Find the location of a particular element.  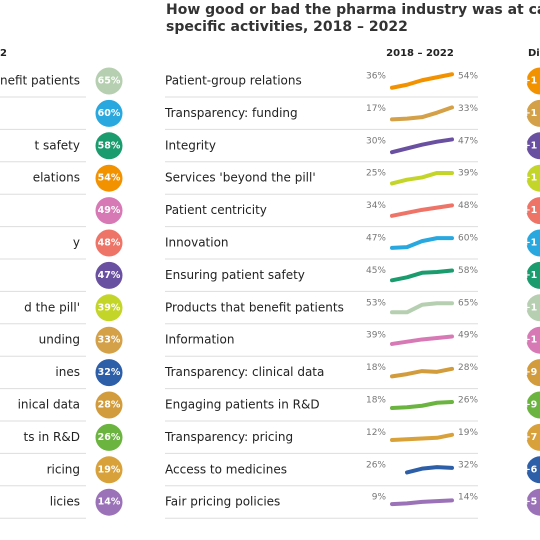

row-label: ts in R&D is located at coordinates (52, 437).